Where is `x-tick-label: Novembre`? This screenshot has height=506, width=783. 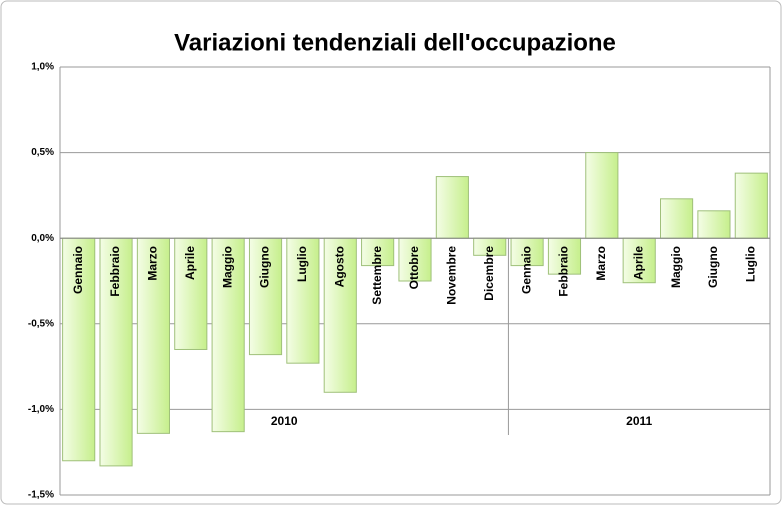
x-tick-label: Novembre is located at coordinates (452, 275).